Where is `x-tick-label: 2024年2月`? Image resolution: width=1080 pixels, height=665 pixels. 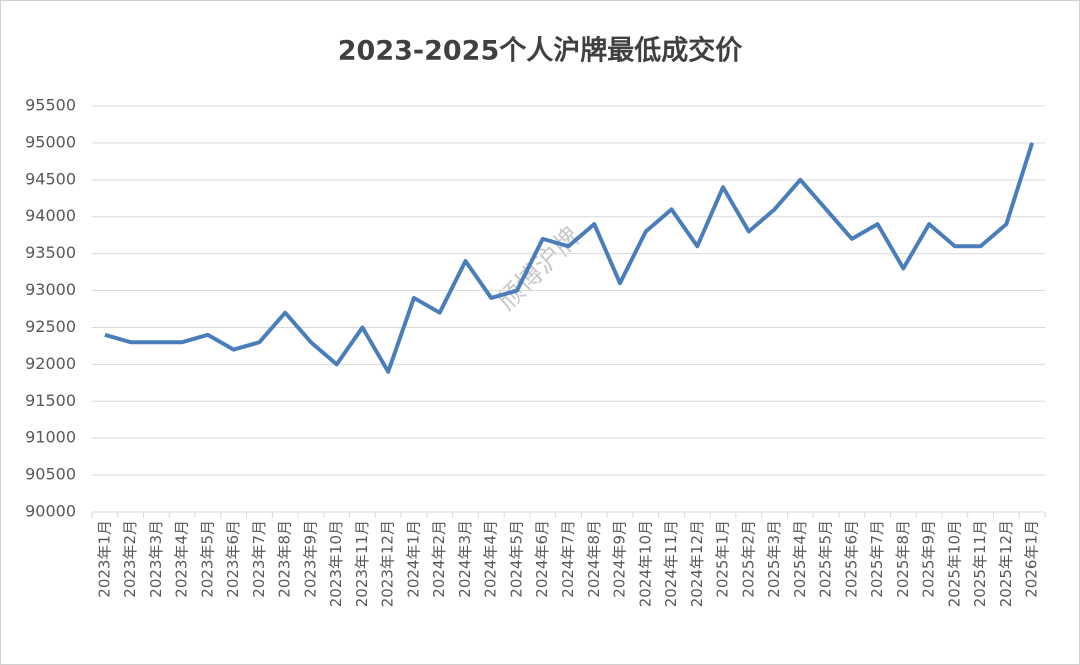 x-tick-label: 2024年2月 is located at coordinates (439, 559).